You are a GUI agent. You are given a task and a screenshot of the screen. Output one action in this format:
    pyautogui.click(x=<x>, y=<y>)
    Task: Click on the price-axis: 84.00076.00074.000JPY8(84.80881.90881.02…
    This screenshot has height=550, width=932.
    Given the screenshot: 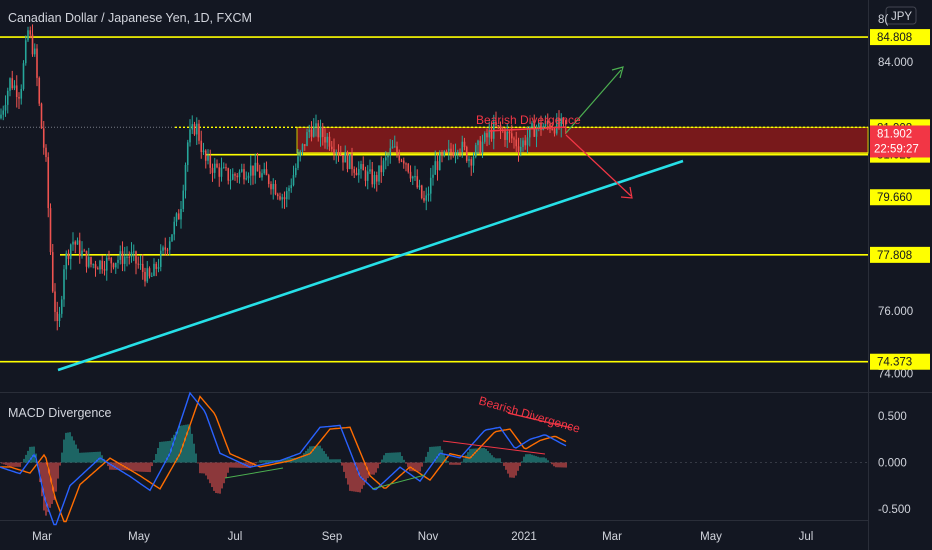 What is the action you would take?
    pyautogui.click(x=900, y=261)
    